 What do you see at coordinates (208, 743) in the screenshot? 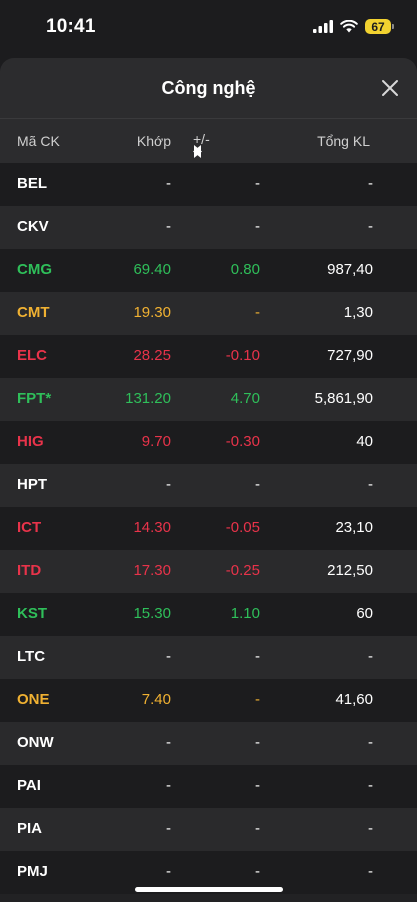
I see `table-row: ONW - - -` at bounding box center [208, 743].